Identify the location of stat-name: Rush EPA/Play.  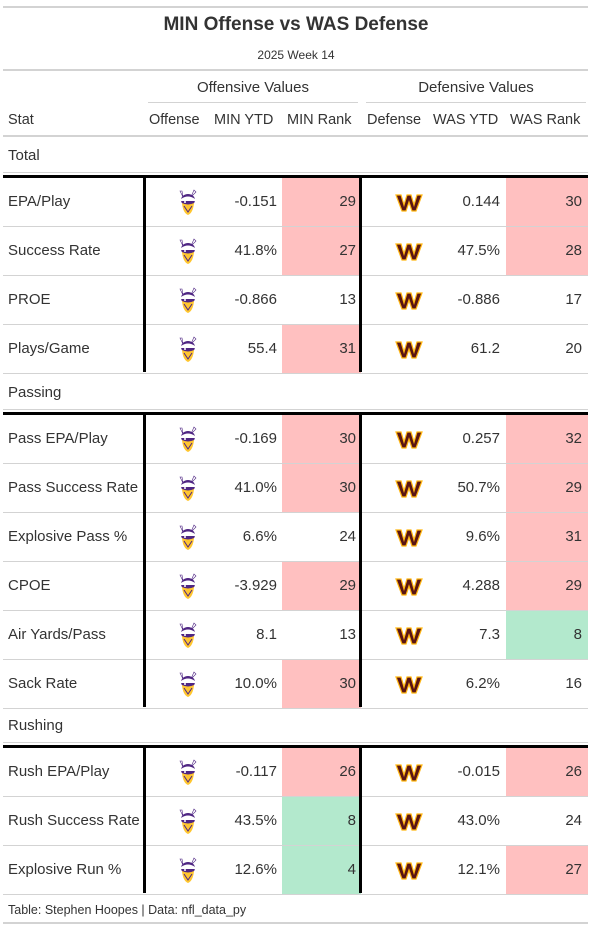
(59, 771).